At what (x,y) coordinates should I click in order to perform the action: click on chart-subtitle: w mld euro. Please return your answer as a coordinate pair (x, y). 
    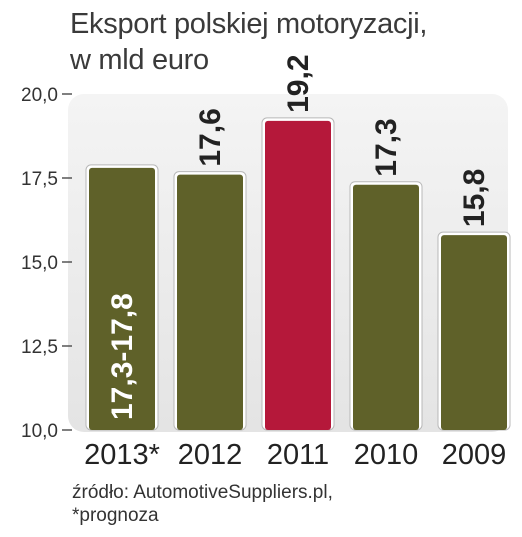
    Looking at the image, I should click on (139, 60).